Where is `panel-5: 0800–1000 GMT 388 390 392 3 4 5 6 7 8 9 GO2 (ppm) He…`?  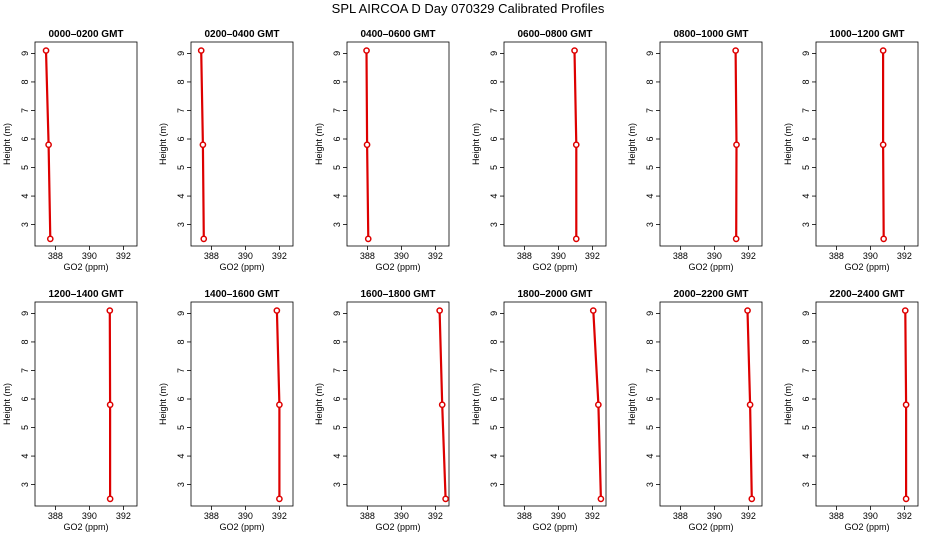 panel-5: 0800–1000 GMT 388 390 392 3 4 5 6 7 8 9 GO2 (ppm) He… is located at coordinates (695, 150).